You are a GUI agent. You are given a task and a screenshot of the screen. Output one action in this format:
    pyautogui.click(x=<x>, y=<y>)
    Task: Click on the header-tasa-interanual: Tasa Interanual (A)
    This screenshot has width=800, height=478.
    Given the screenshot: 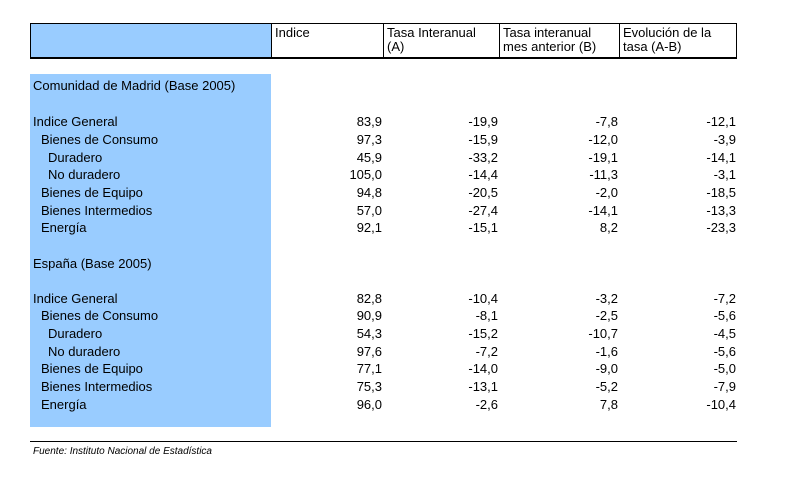 What is the action you would take?
    pyautogui.click(x=442, y=40)
    